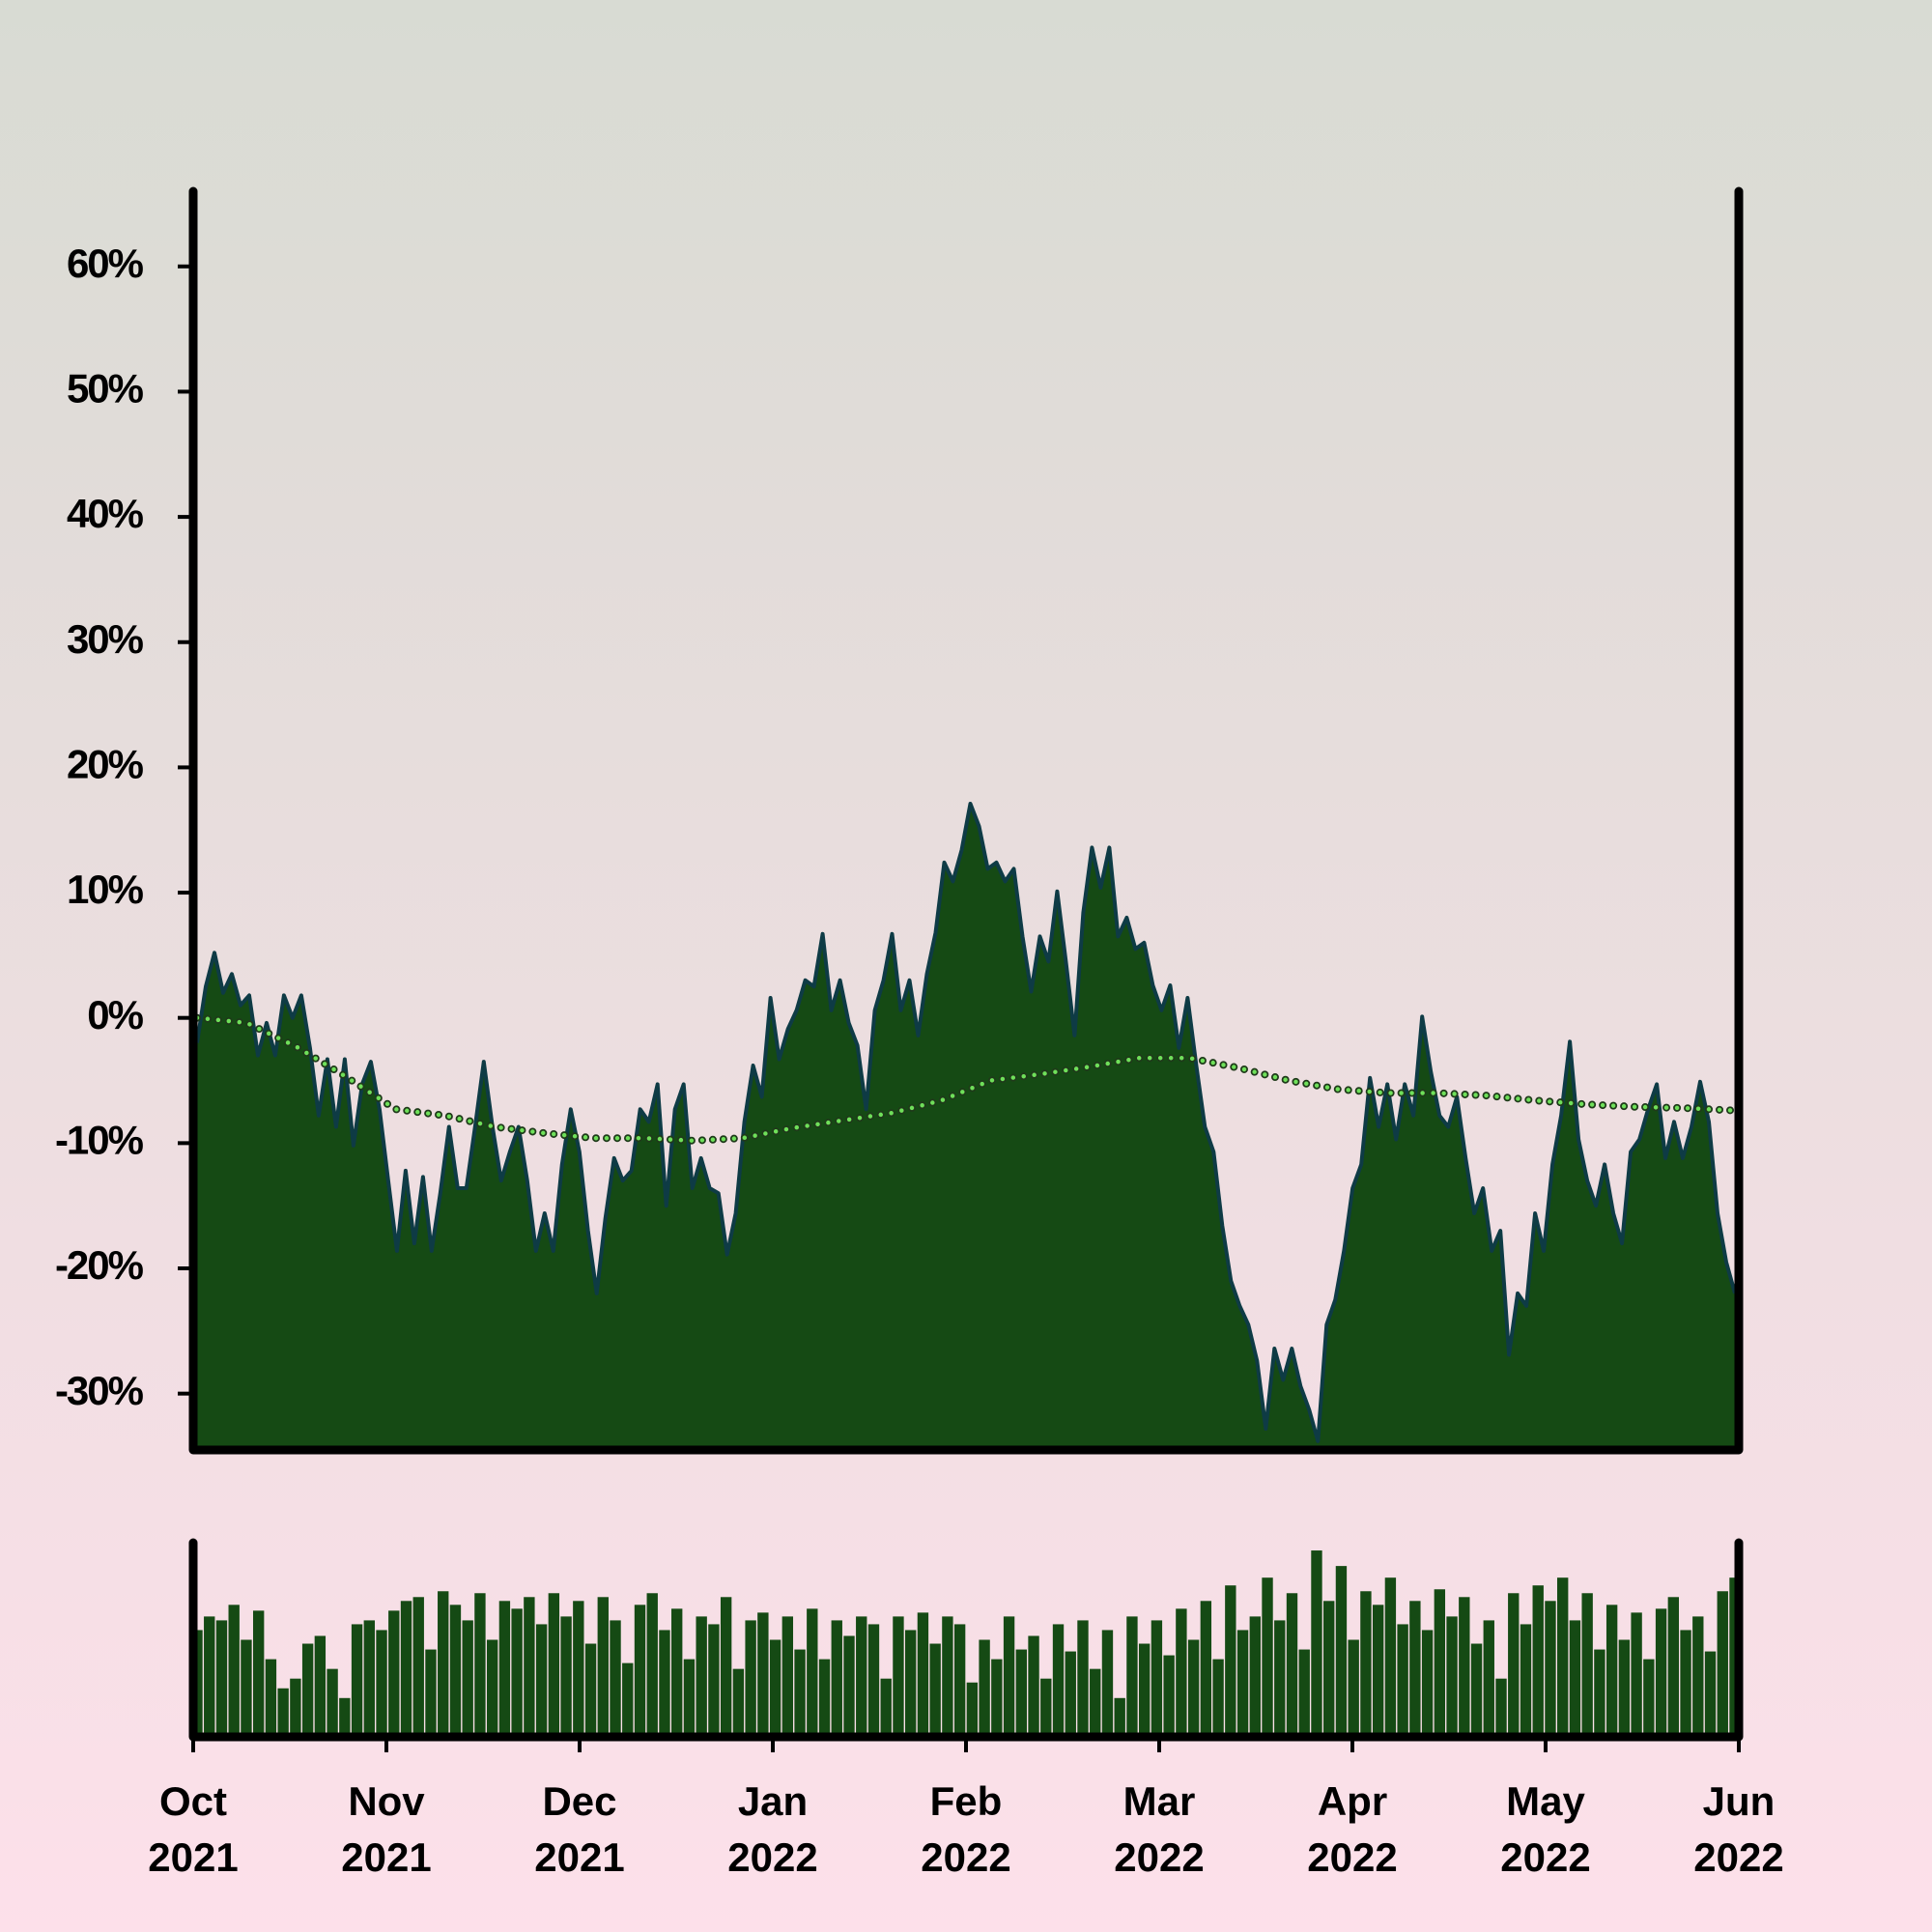 Image resolution: width=1932 pixels, height=1932 pixels. Describe the element at coordinates (105, 263) in the screenshot. I see `y-tick-label: 60%` at that location.